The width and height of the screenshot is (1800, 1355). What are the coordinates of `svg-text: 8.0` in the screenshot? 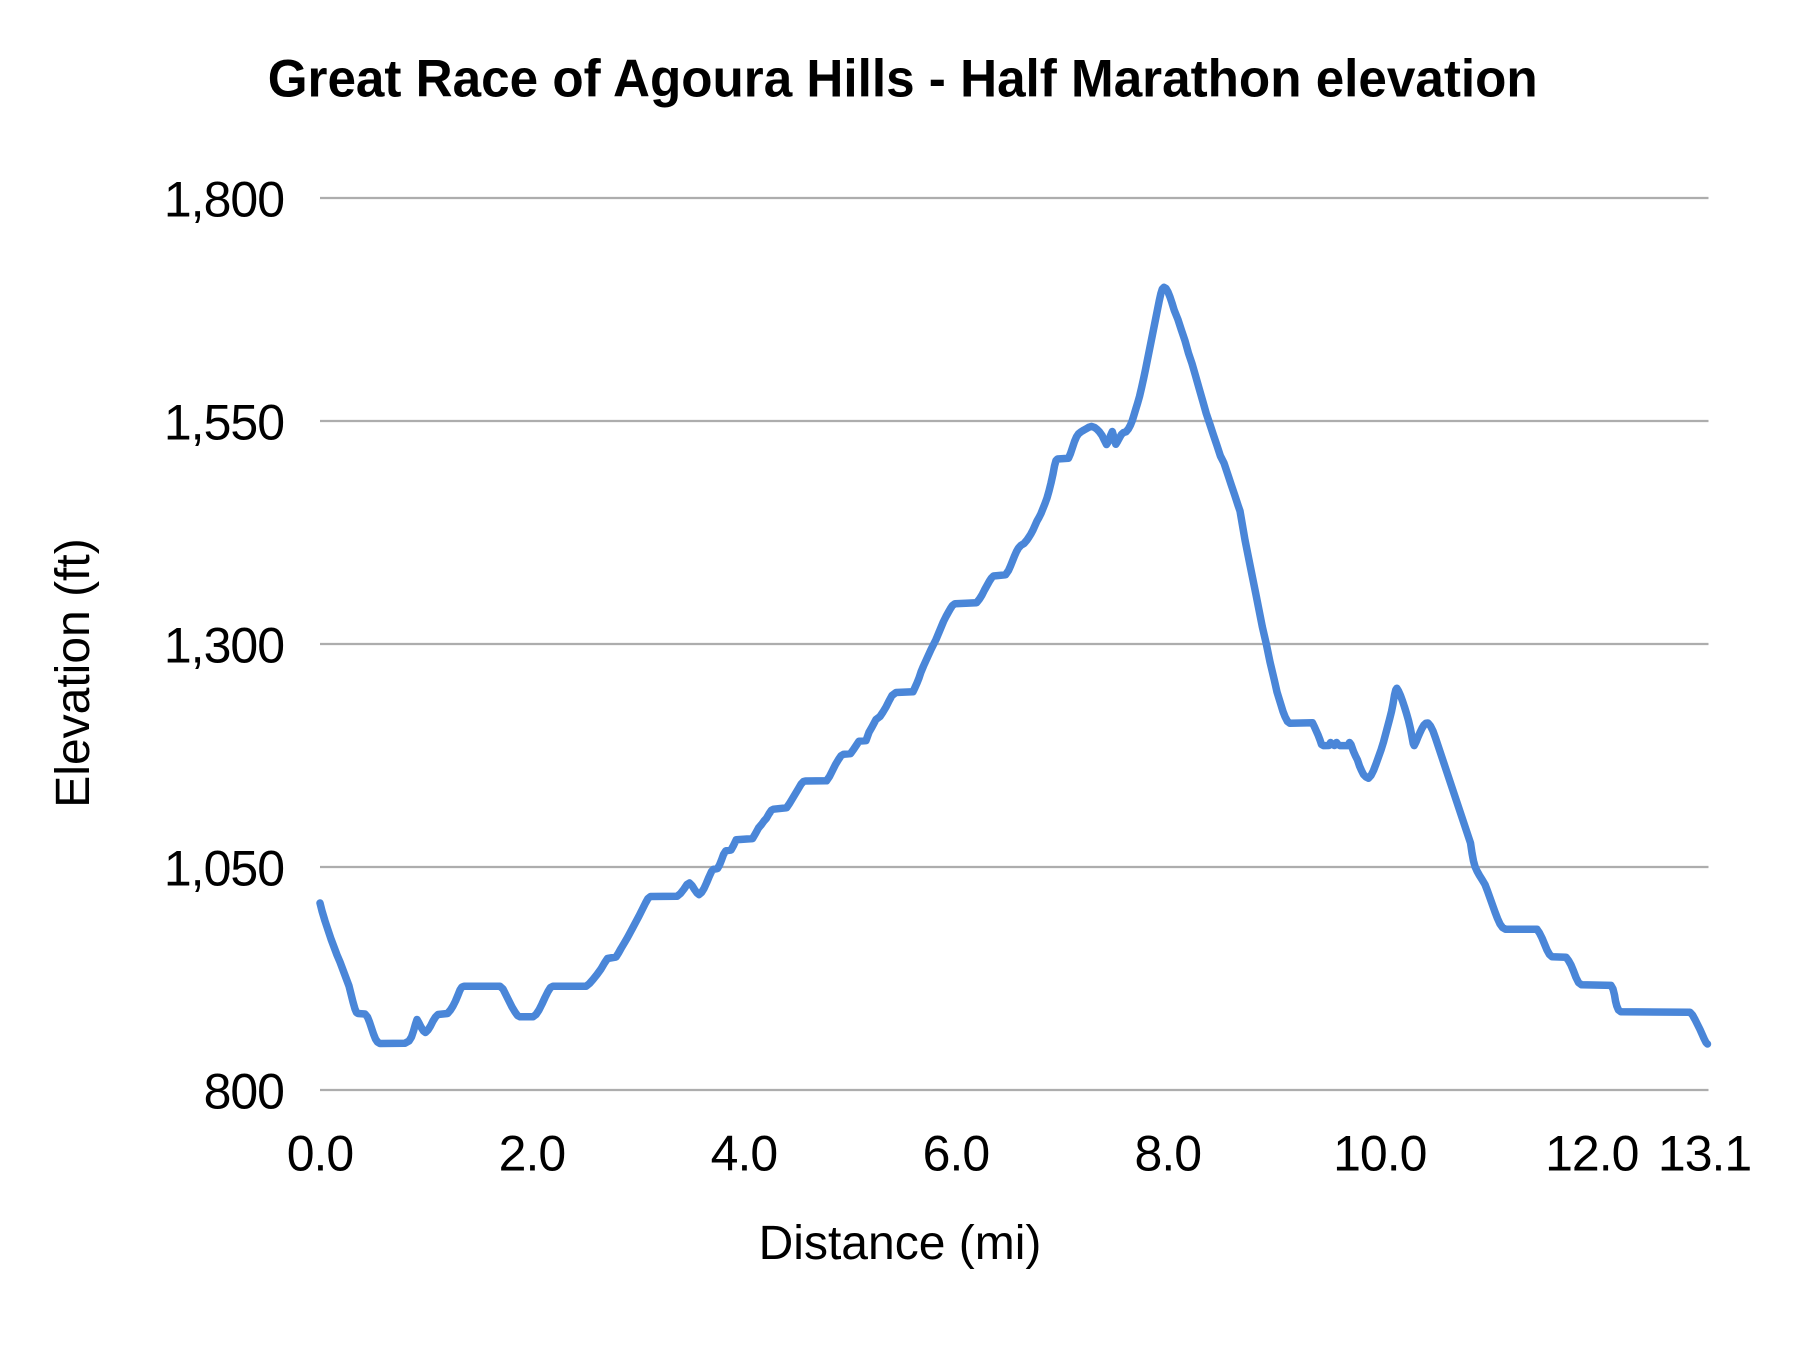 It's located at (1168, 1154).